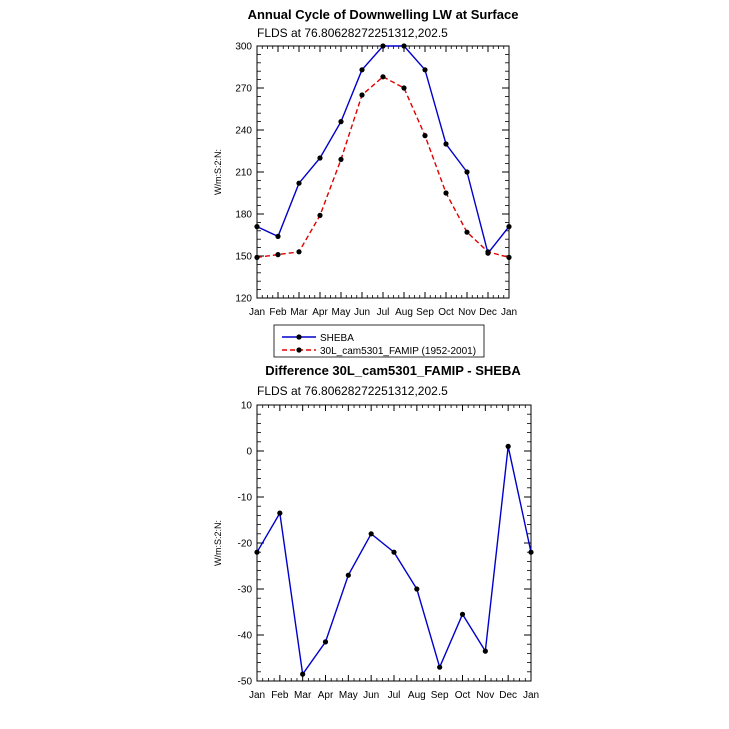 The width and height of the screenshot is (729, 729). Describe the element at coordinates (337, 338) in the screenshot. I see `legend-label-sheba: SHEBA` at that location.